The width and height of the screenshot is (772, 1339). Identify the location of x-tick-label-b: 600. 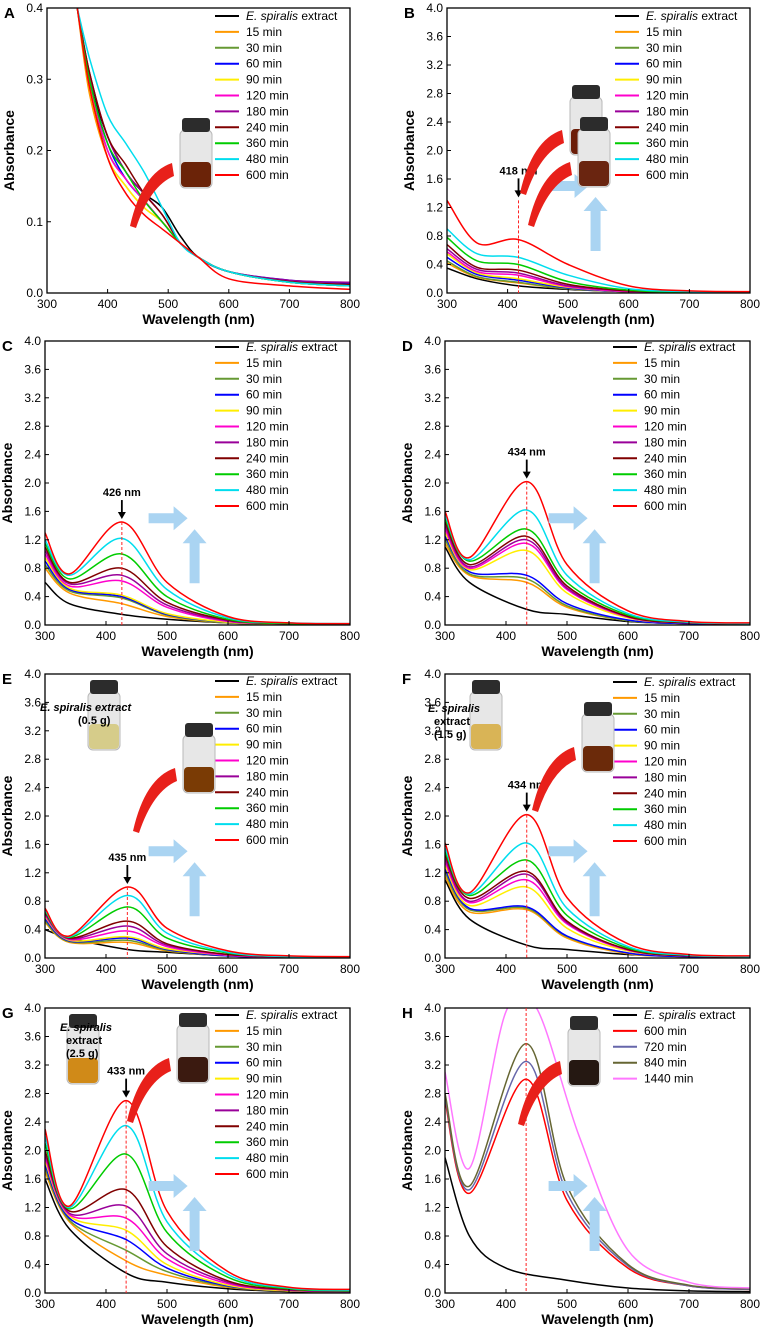
(629, 304).